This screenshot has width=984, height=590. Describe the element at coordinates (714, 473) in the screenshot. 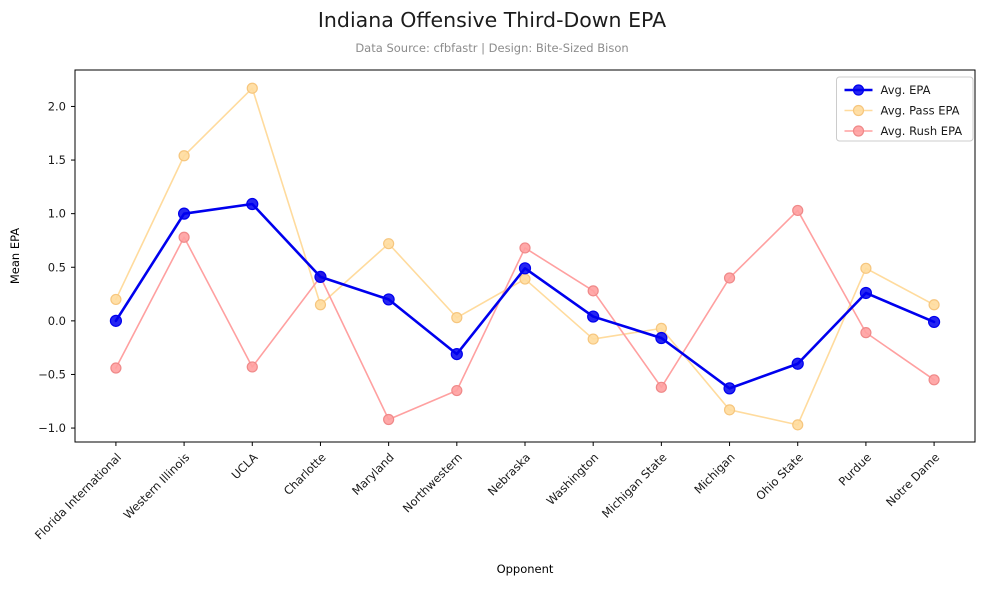

I see `x-tick-label: Michigan` at that location.